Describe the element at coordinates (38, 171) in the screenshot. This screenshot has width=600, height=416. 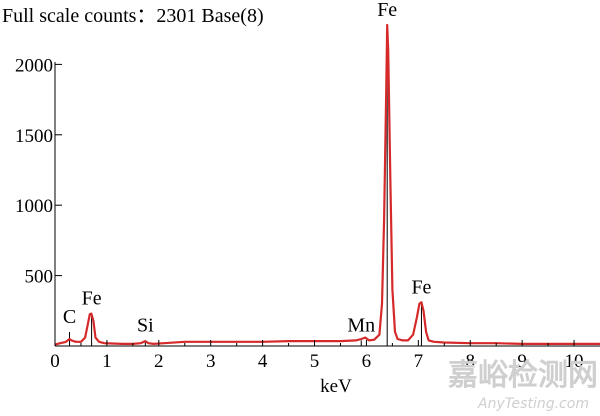
I see `y-ticks: 500 1000 1500 2000` at that location.